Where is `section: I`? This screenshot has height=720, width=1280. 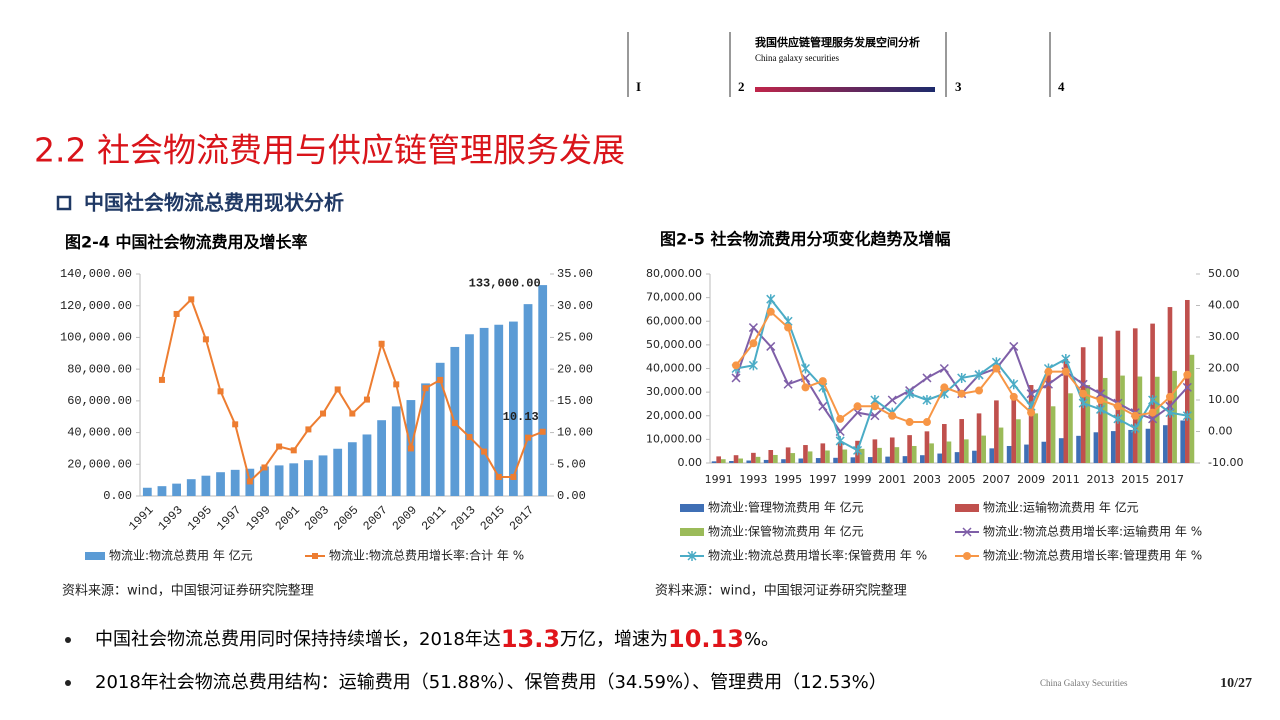
section: I is located at coordinates (638, 86).